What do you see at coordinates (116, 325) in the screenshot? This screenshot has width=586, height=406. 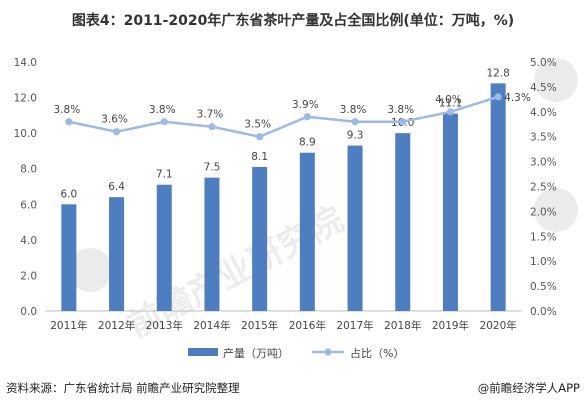 I see `x-tick-label: 2012年` at bounding box center [116, 325].